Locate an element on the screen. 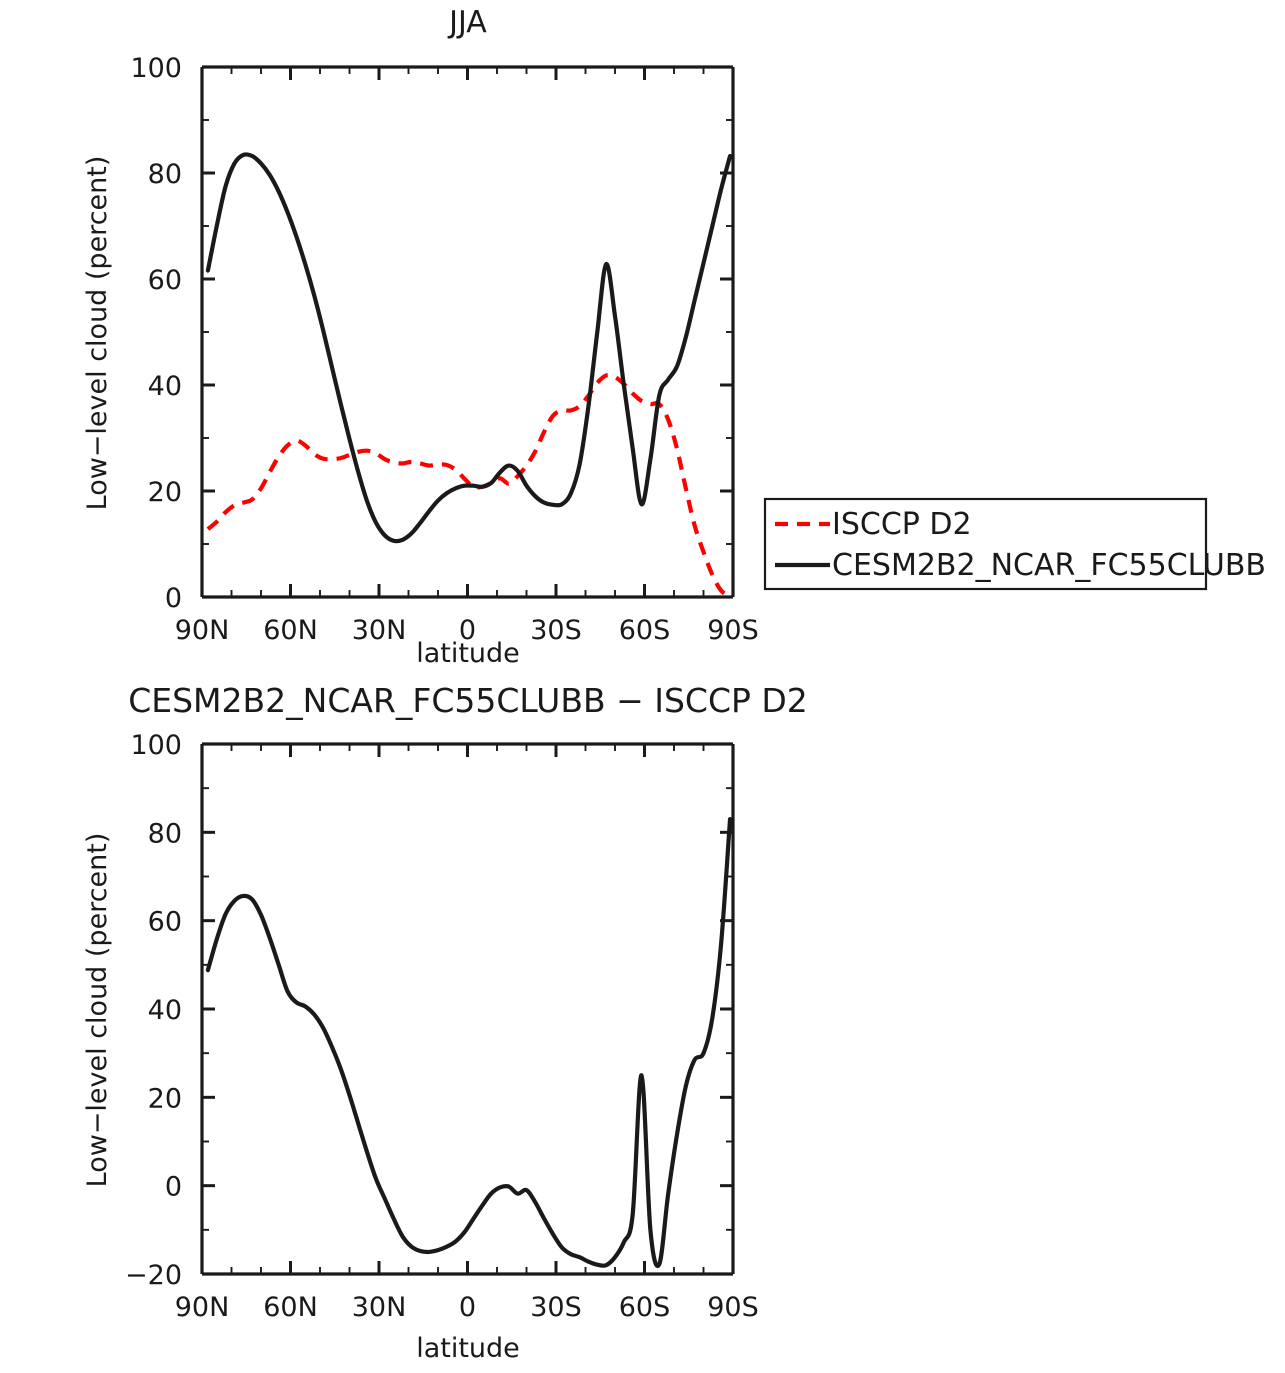  panel-bottom-plotarea is located at coordinates (469, 1042).